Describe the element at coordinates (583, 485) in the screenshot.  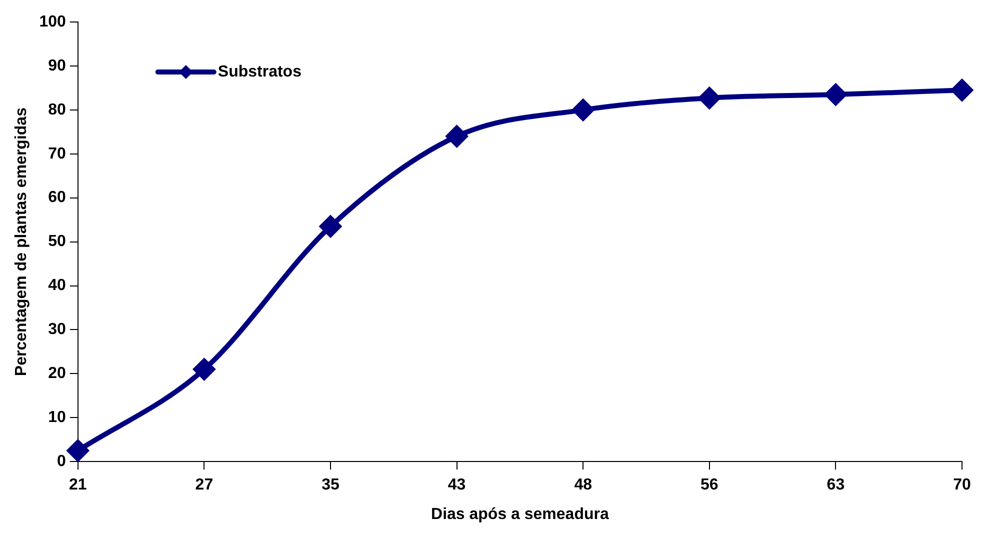
I see `x-tick-label: 48` at that location.